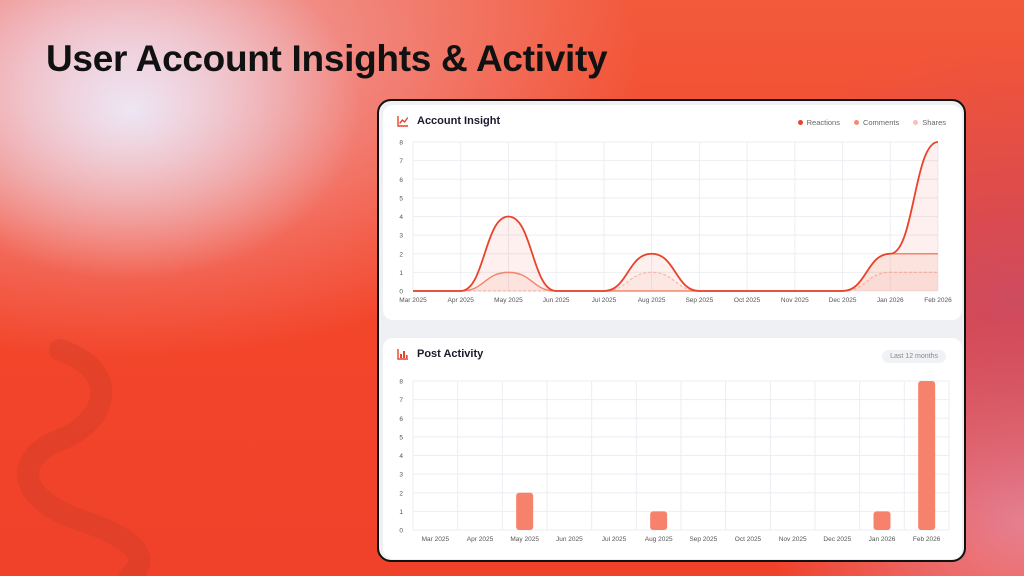 This screenshot has height=576, width=1024. What do you see at coordinates (401, 198) in the screenshot?
I see `insight-ytick-label: 5` at bounding box center [401, 198].